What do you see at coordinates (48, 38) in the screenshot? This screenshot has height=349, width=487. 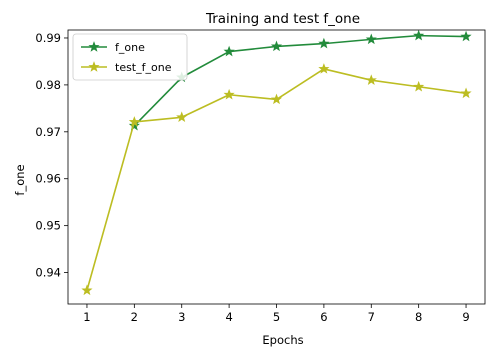 I see `y-tick-label: 0.99` at bounding box center [48, 38].